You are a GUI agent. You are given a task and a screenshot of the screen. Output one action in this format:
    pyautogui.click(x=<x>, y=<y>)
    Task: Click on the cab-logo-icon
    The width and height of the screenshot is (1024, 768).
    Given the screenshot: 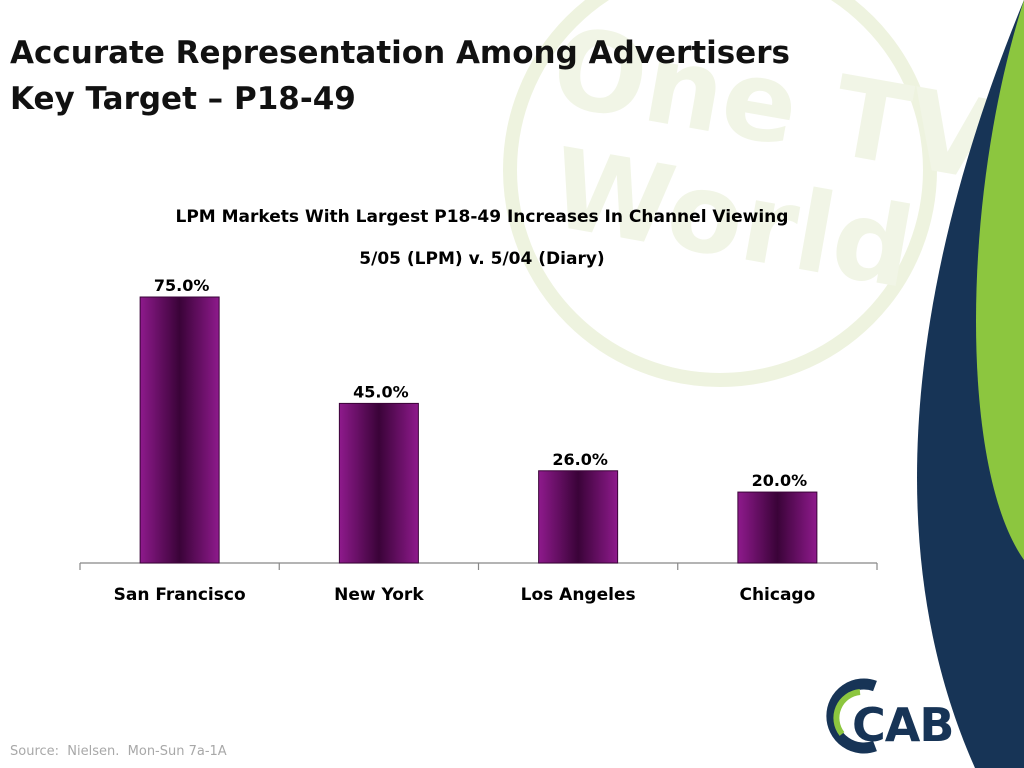 What is the action you would take?
    pyautogui.click(x=851, y=716)
    